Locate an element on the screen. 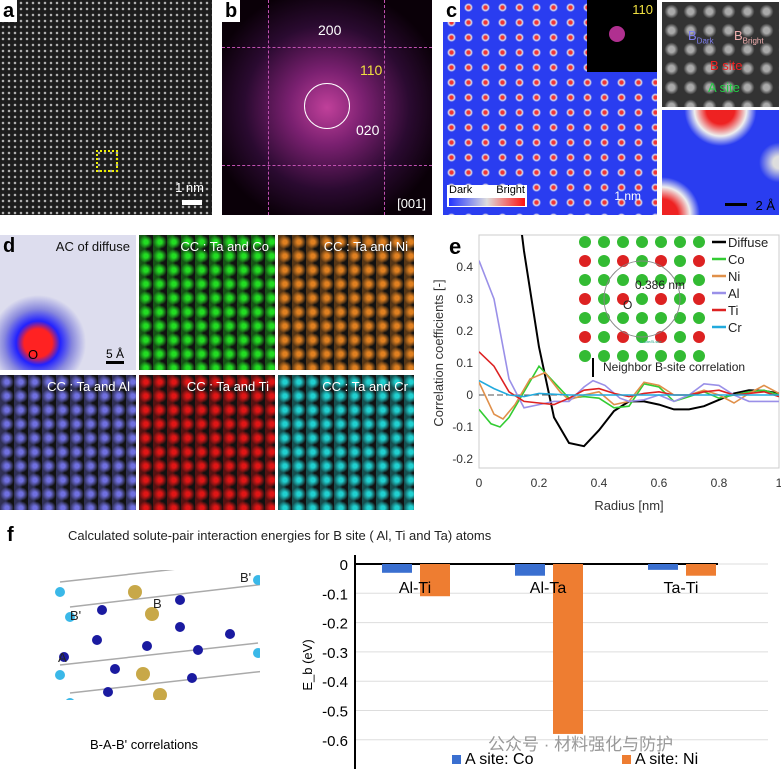 The width and height of the screenshot is (781, 769). category-label: Ta-Ti is located at coordinates (681, 588).